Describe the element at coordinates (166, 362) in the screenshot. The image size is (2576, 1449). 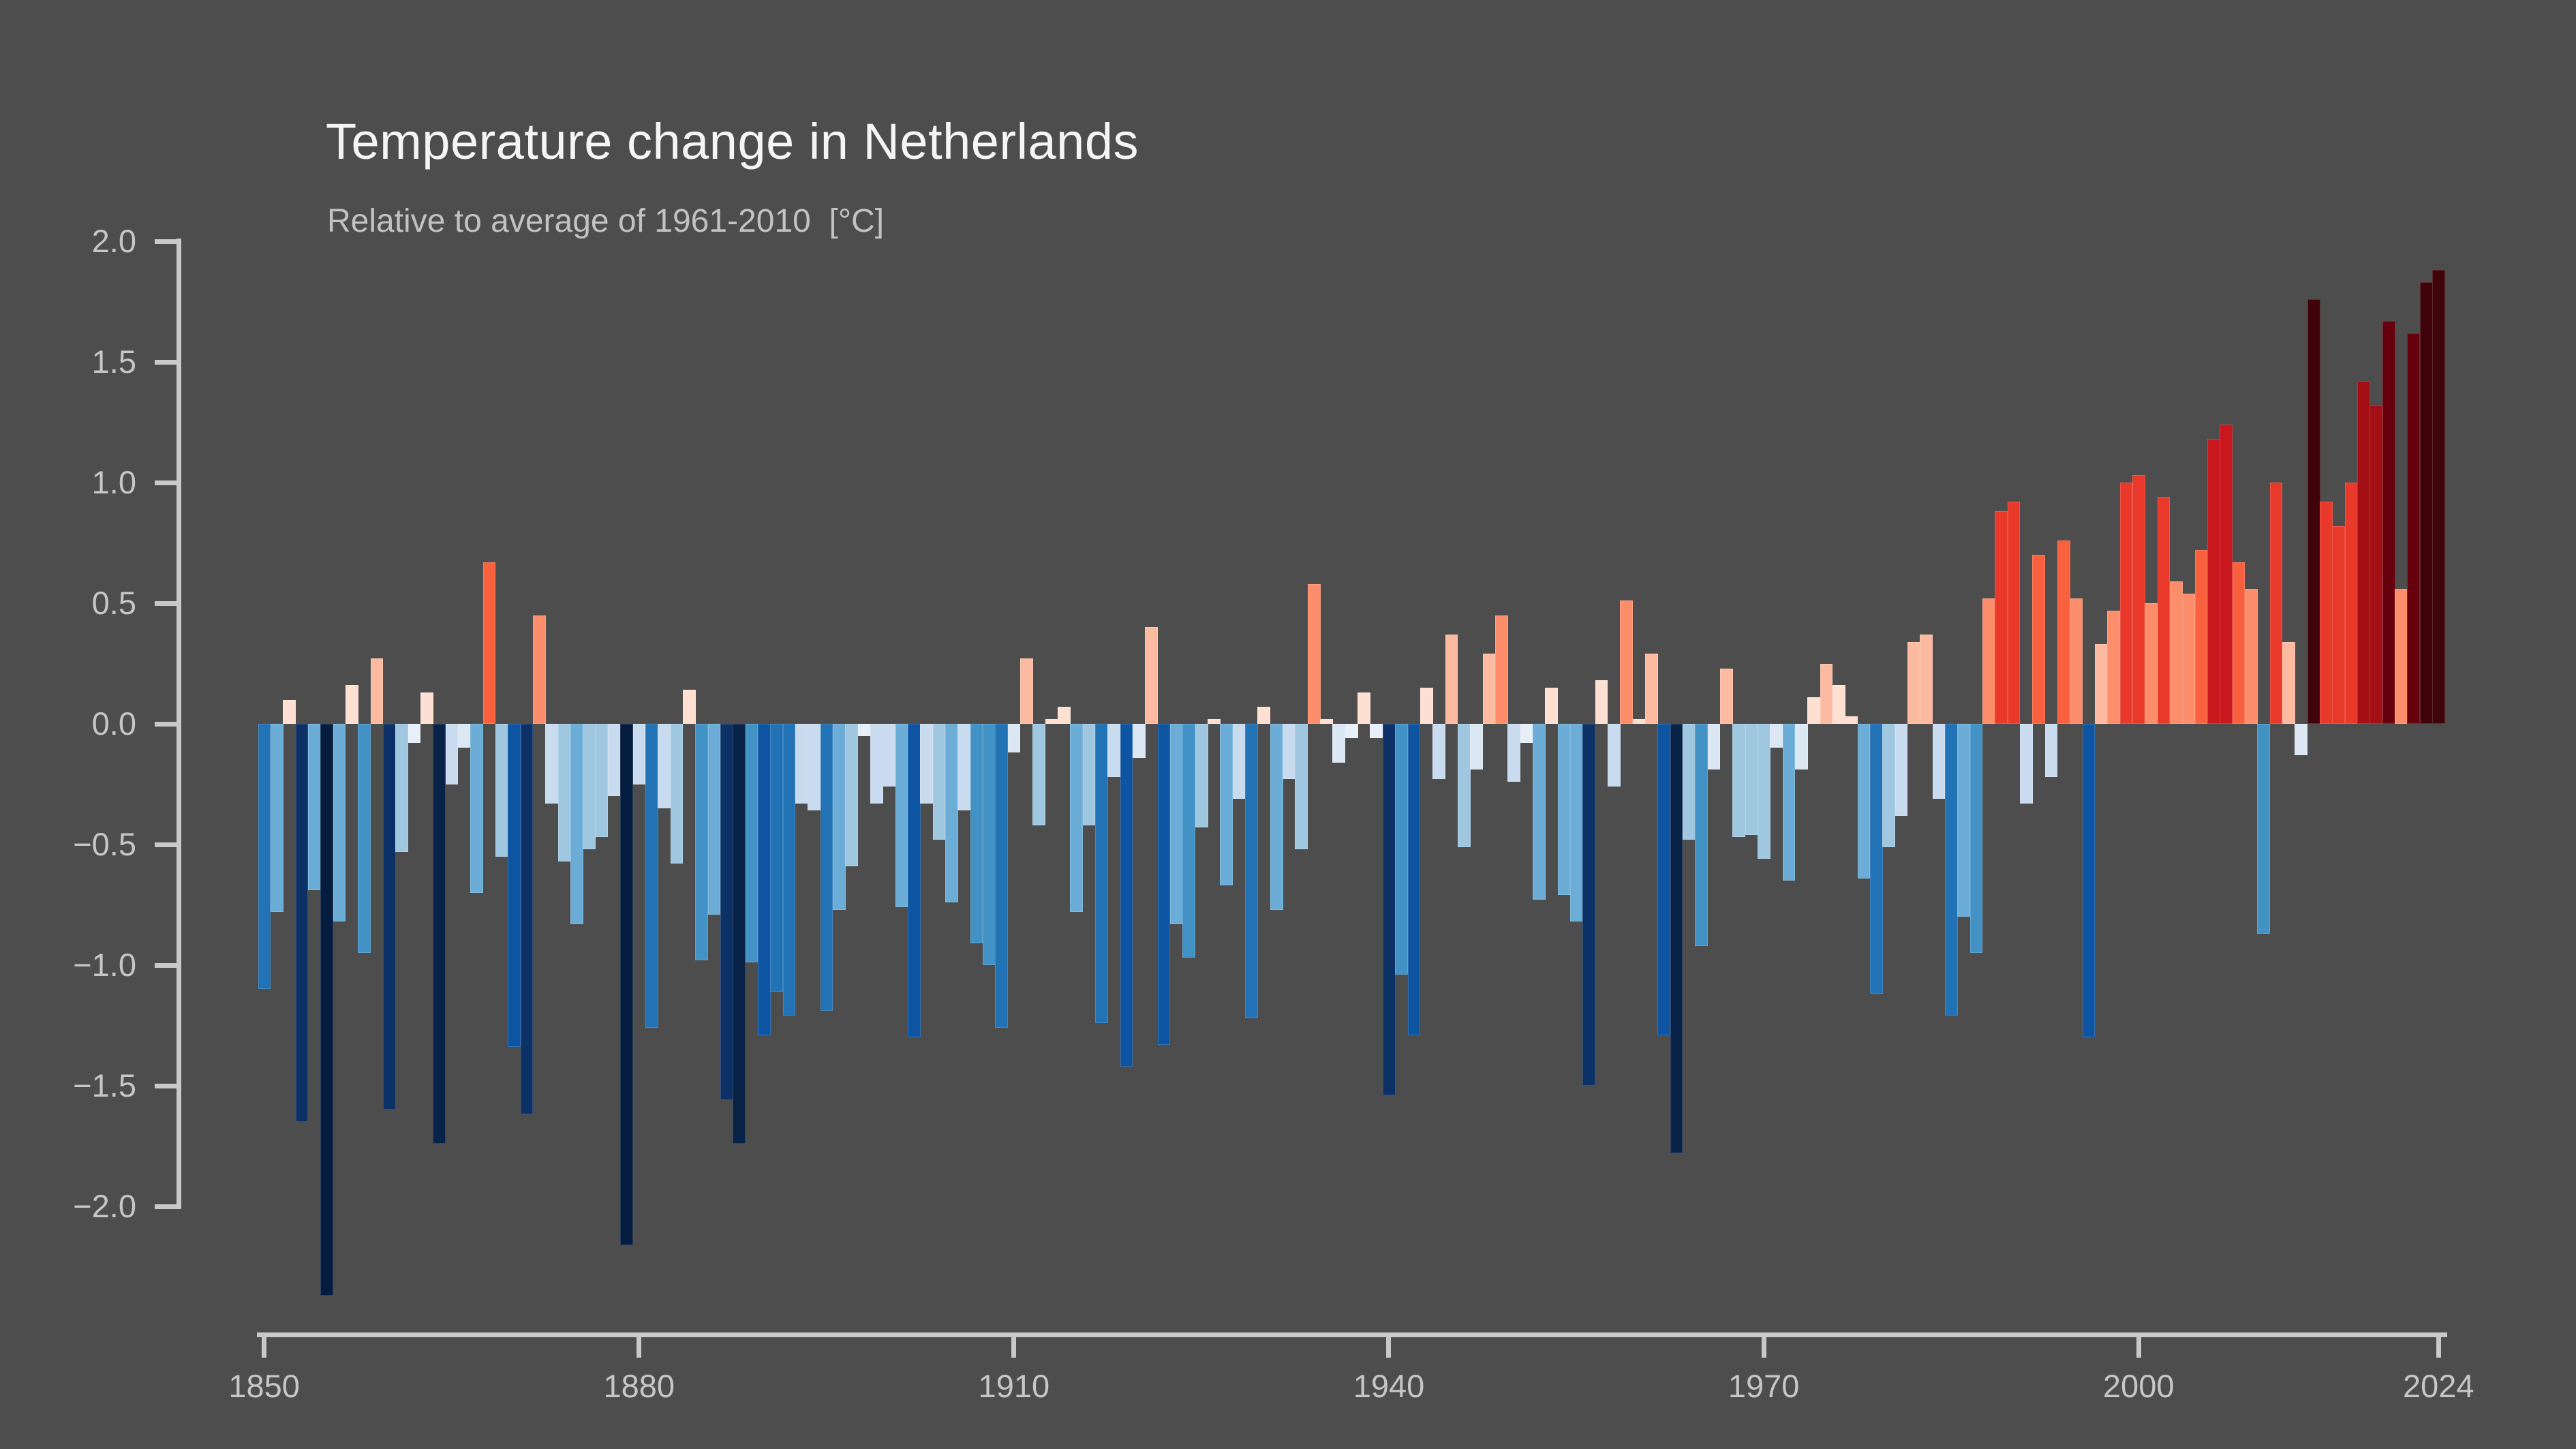
I see `y-tick-1.5` at that location.